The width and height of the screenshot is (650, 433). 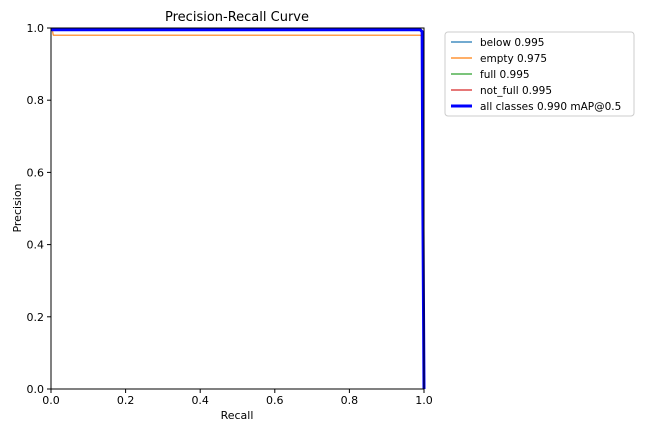 I want to click on legend-label-1: empty 0.975, so click(x=513, y=59).